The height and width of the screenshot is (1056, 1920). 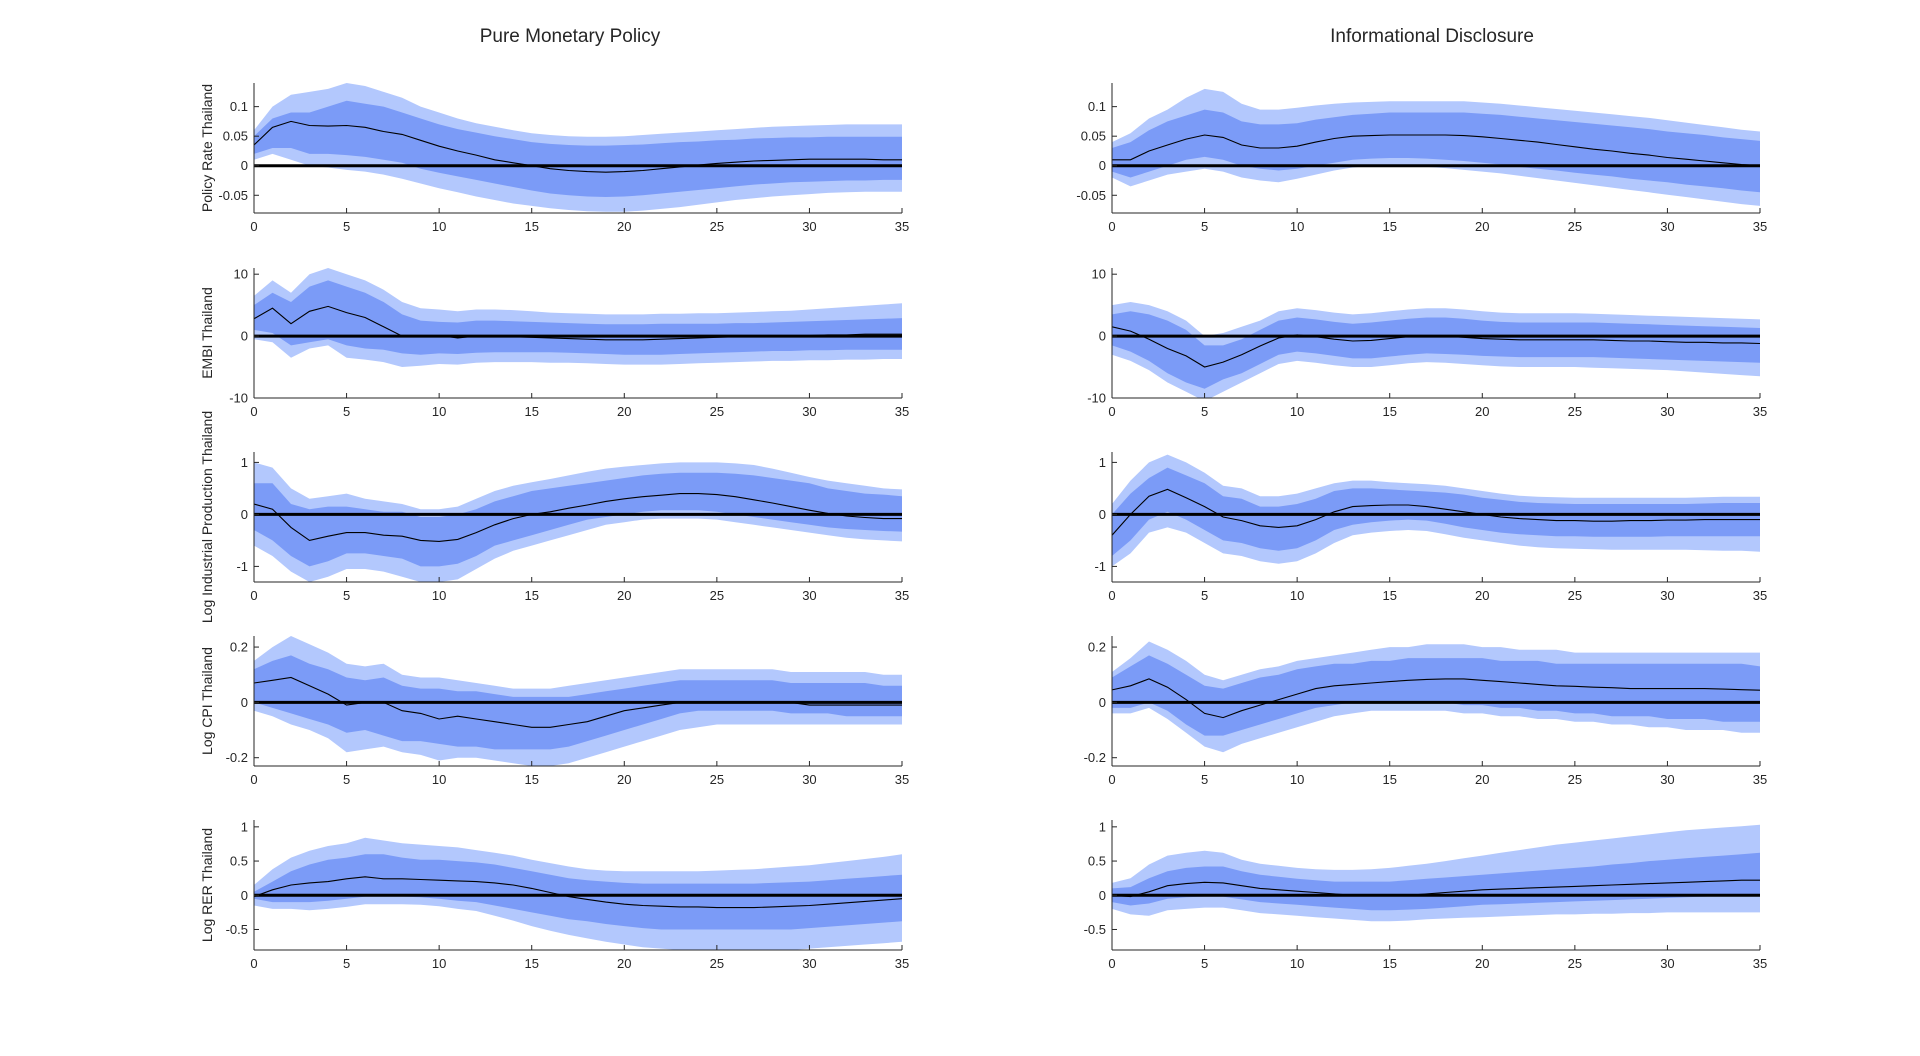 I want to click on y-tick-label: -0.05, so click(x=233, y=195).